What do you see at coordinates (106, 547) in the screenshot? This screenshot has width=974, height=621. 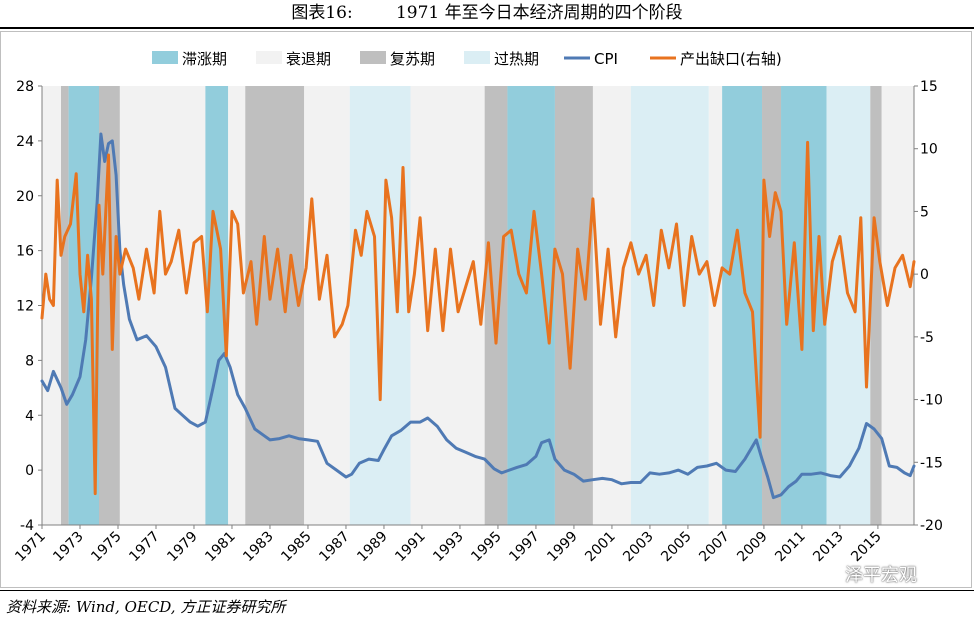 I see `x-tick-label: 1975` at bounding box center [106, 547].